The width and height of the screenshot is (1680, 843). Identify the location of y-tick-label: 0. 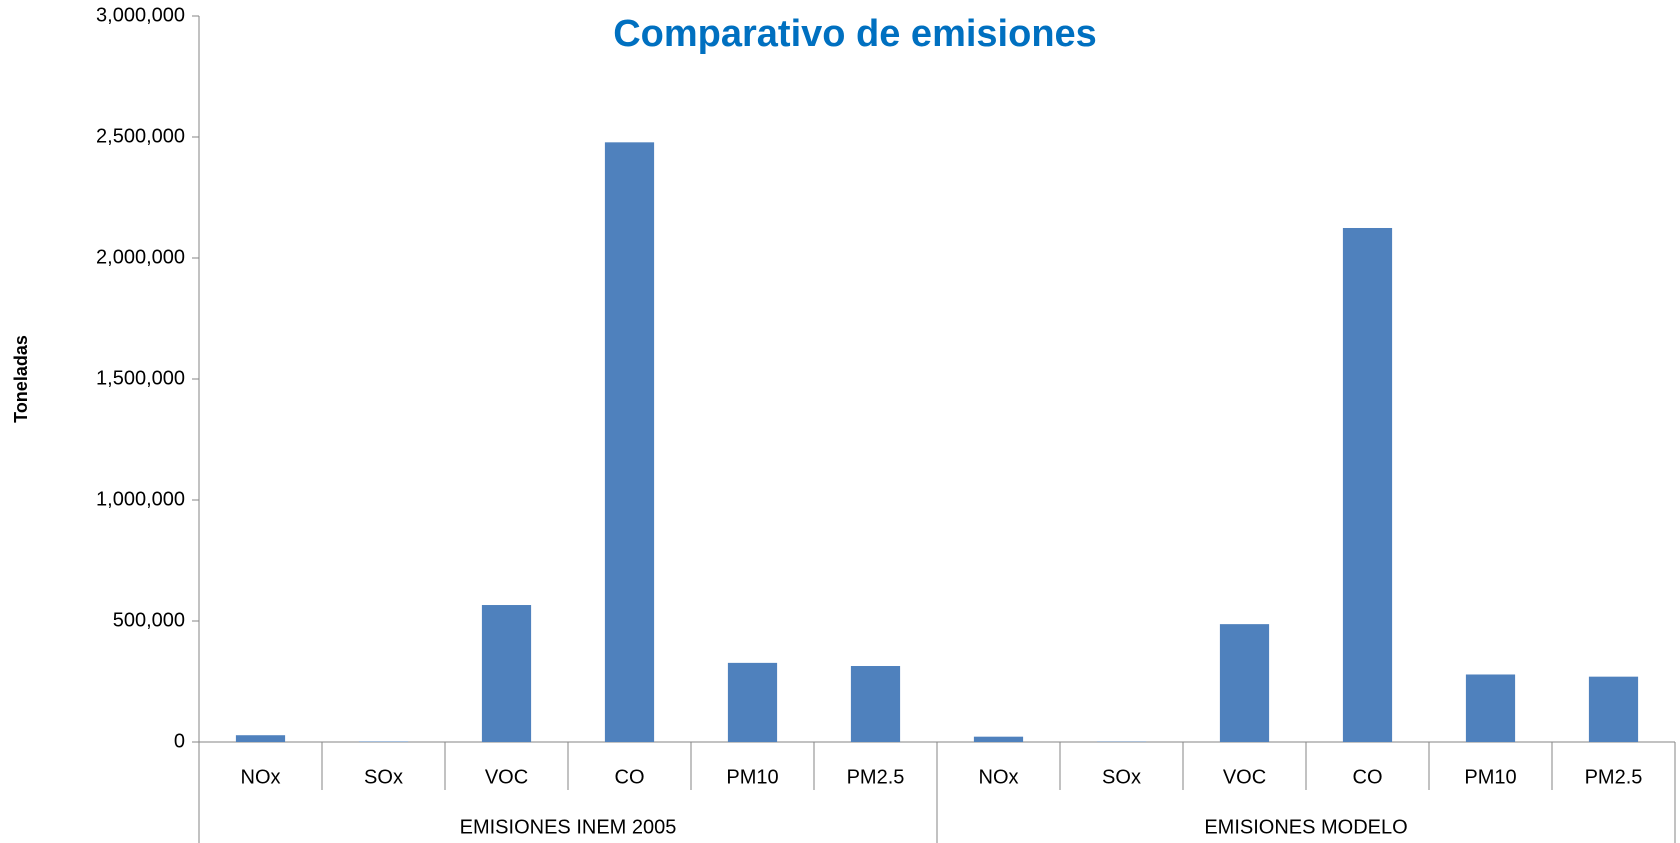
(179, 741).